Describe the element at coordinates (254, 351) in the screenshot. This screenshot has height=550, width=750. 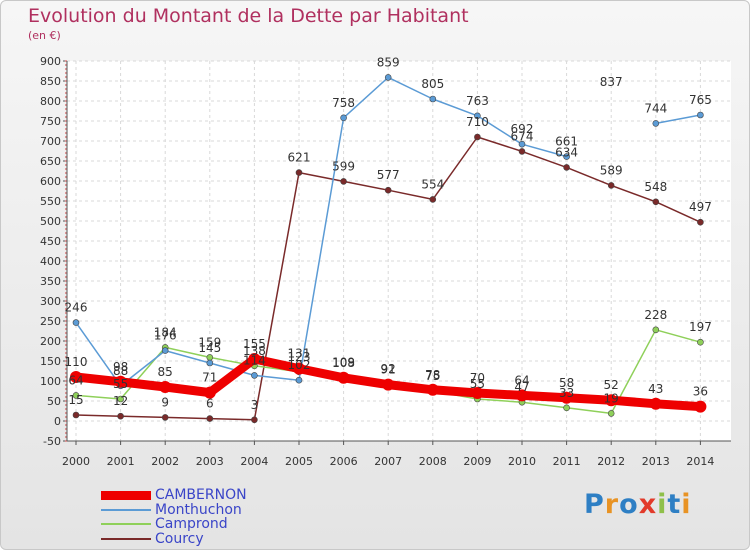
I see `data-label-campt: 138` at that location.